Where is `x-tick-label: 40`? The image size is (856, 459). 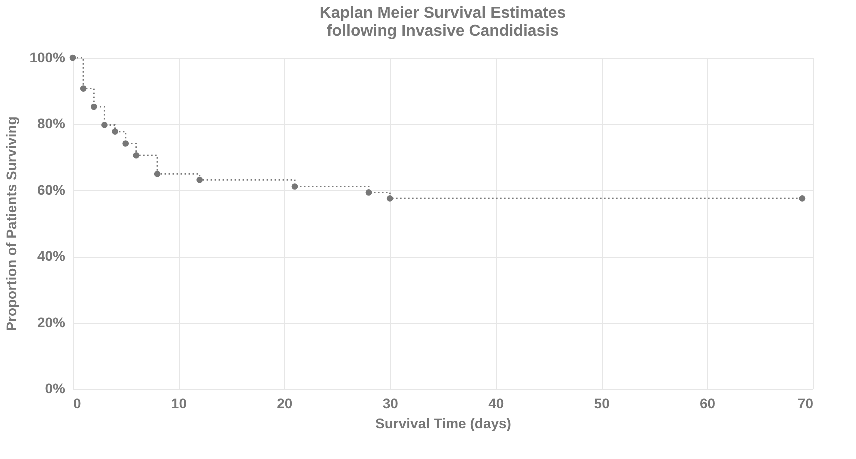 x-tick-label: 40 is located at coordinates (496, 404).